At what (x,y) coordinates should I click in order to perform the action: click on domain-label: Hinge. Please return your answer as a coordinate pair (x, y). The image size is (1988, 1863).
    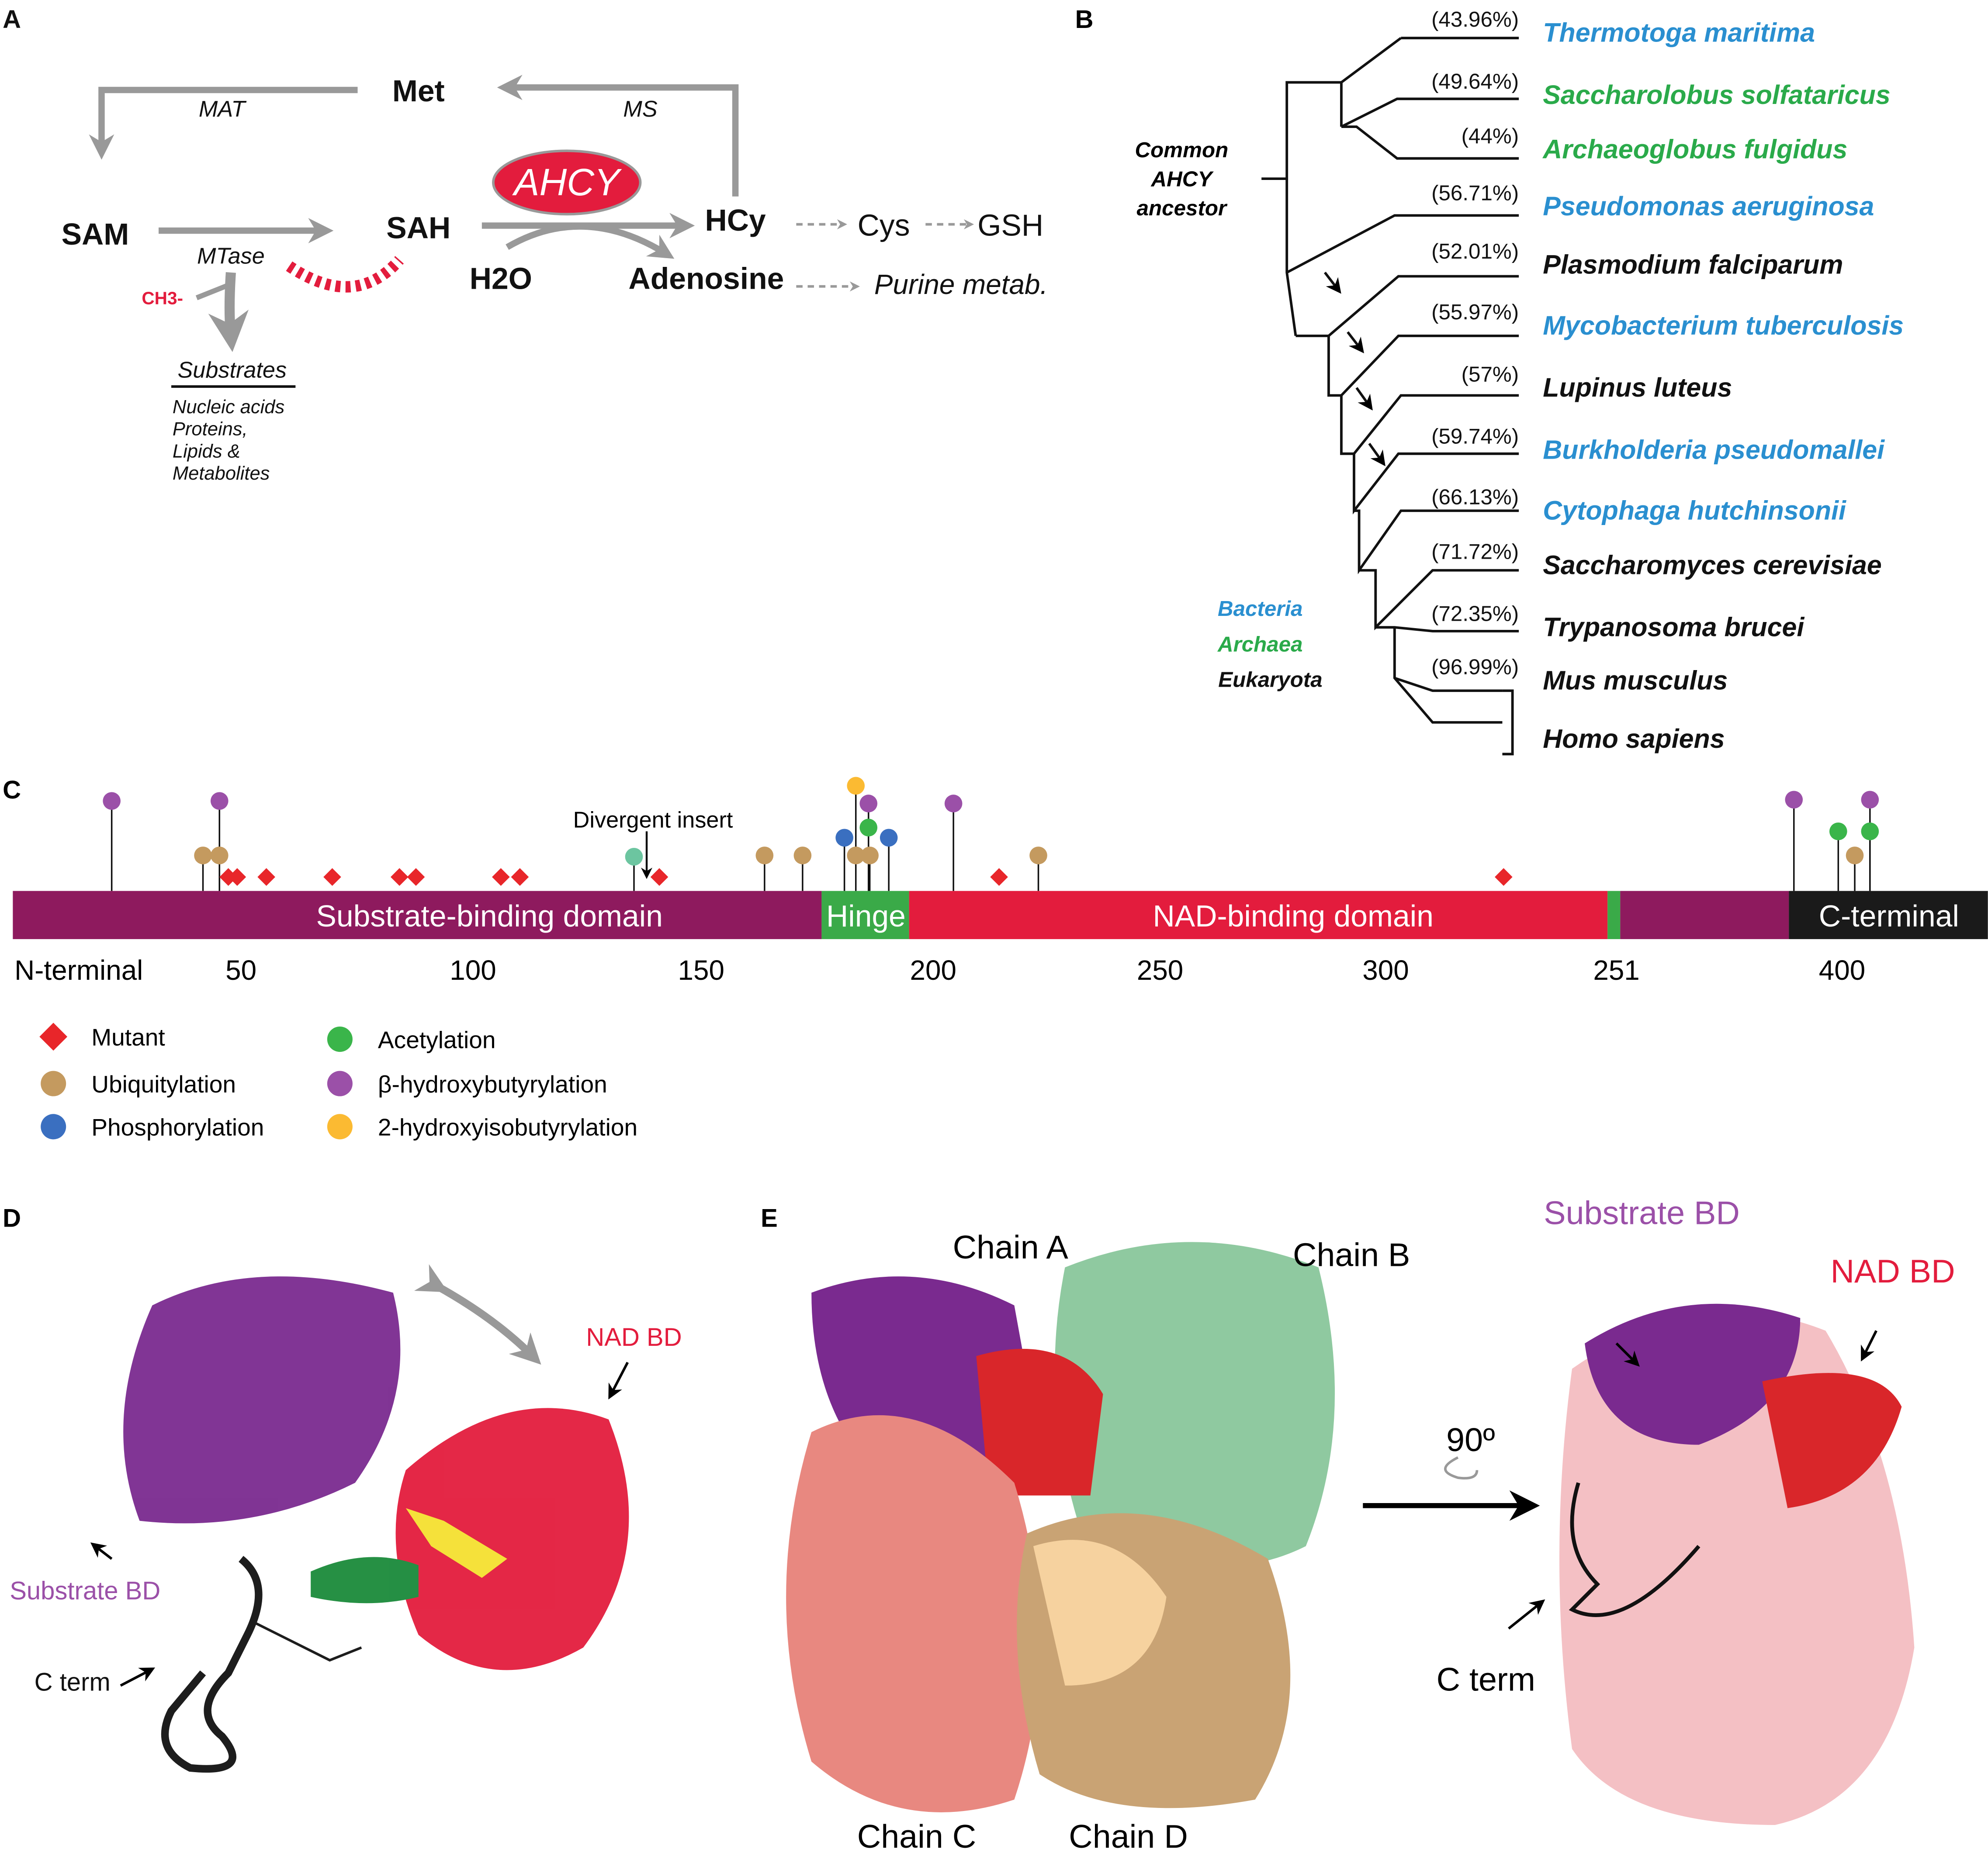
    Looking at the image, I should click on (866, 916).